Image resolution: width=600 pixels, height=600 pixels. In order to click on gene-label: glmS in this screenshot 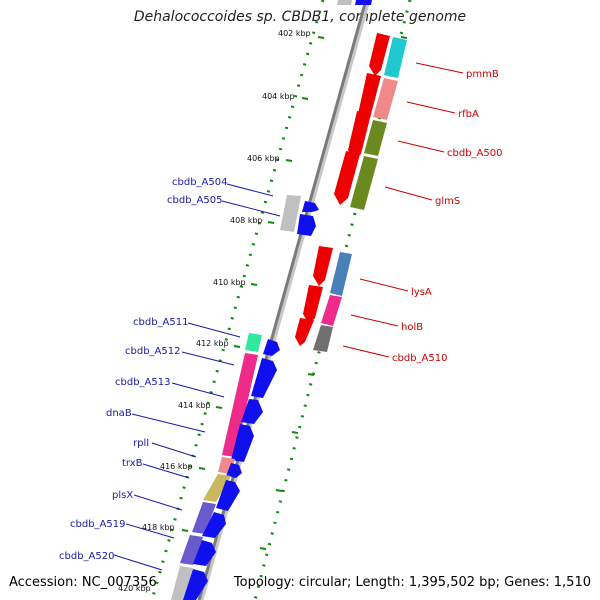, I will do `click(447, 201)`.